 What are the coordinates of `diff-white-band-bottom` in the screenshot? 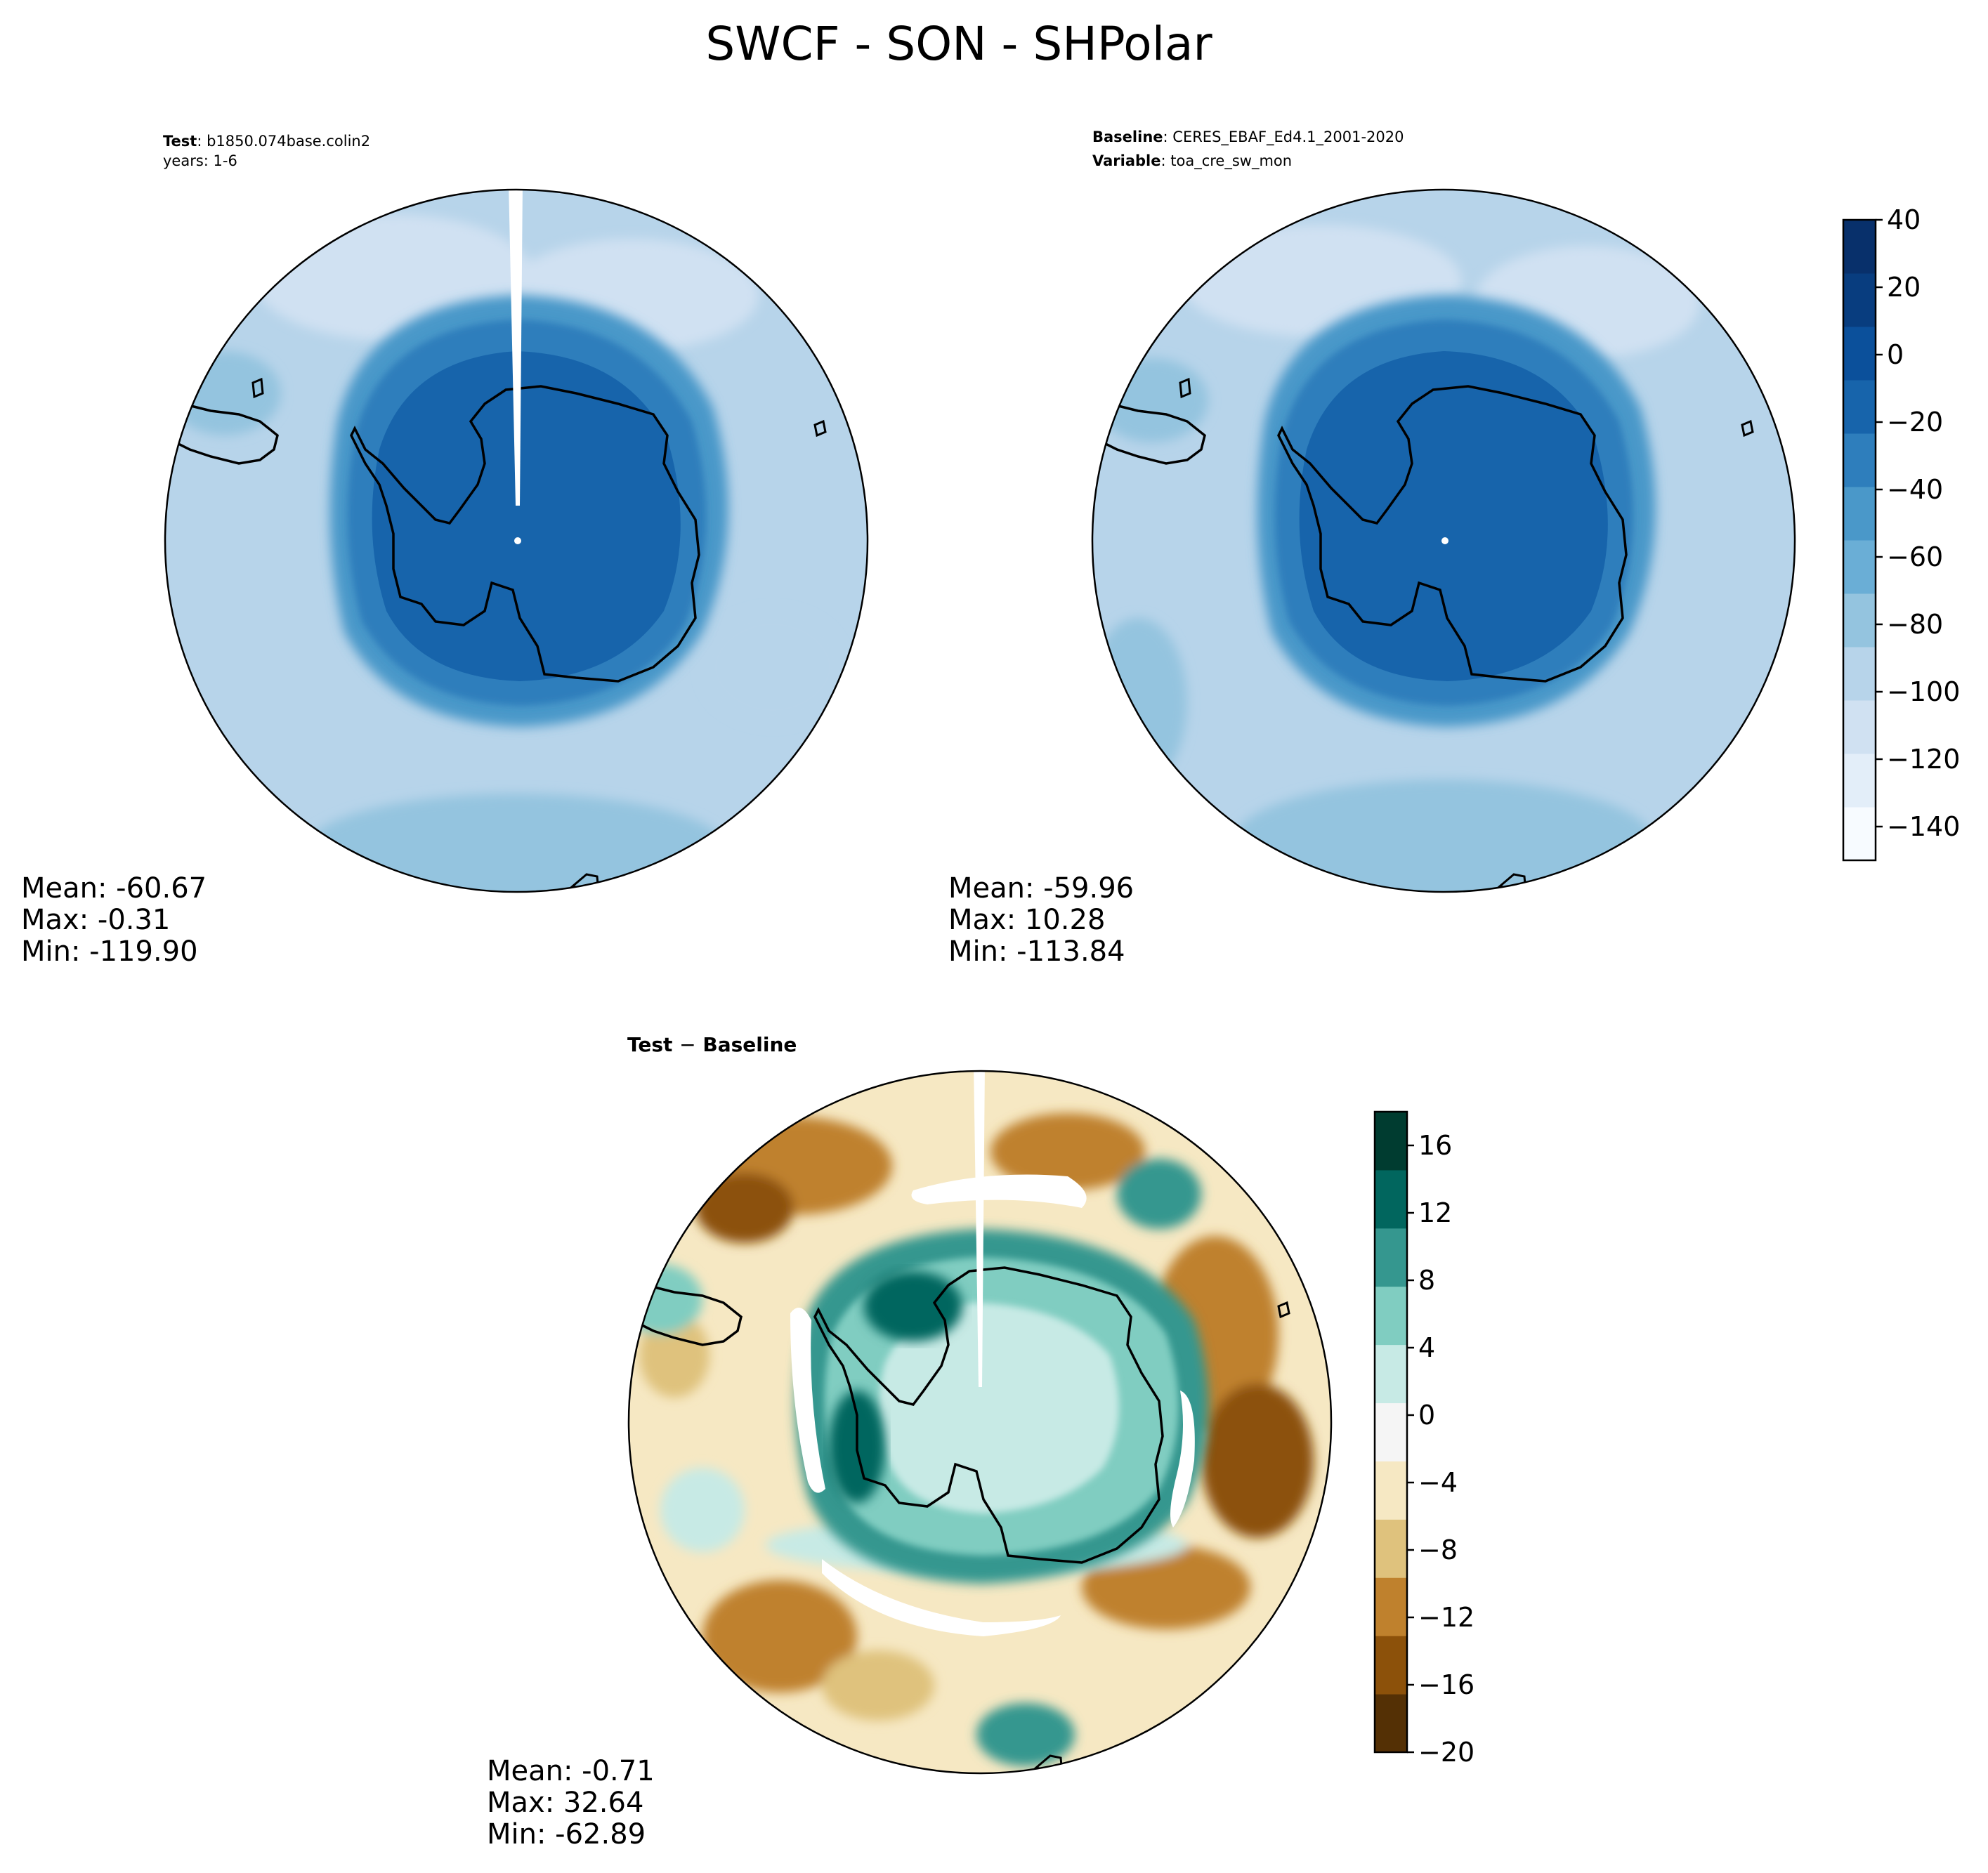 It's located at (942, 1597).